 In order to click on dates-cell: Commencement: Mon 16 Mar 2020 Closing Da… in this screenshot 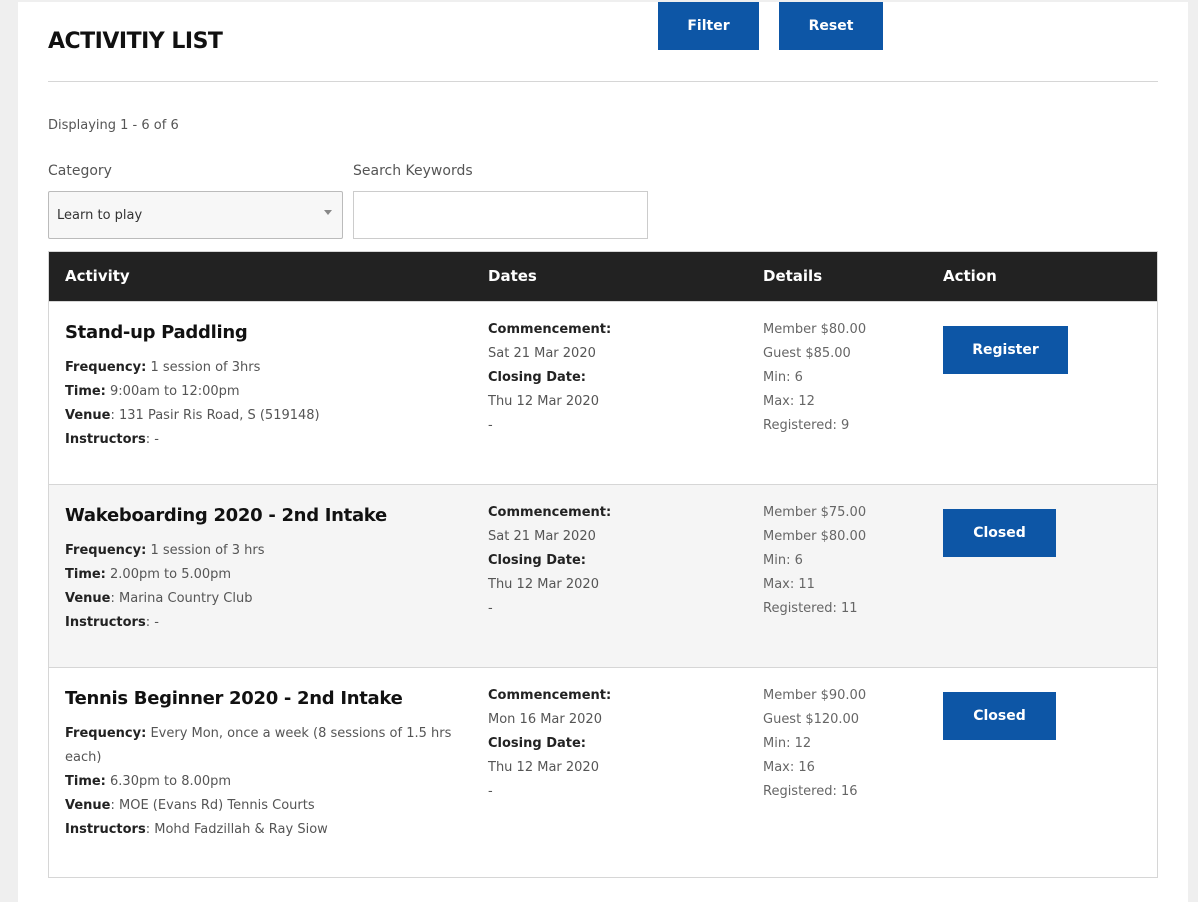, I will do `click(549, 744)`.